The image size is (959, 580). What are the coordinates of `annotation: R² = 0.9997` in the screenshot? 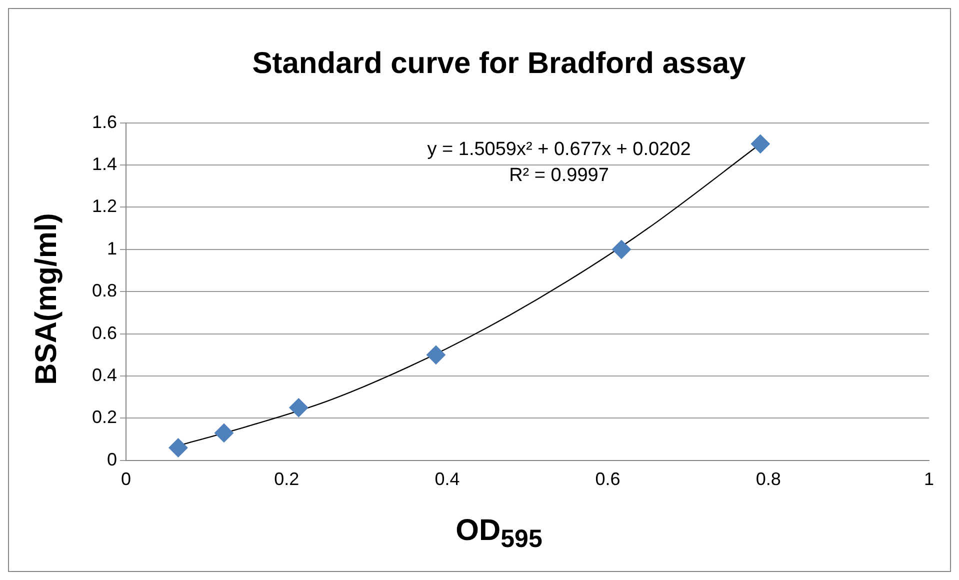 It's located at (559, 176).